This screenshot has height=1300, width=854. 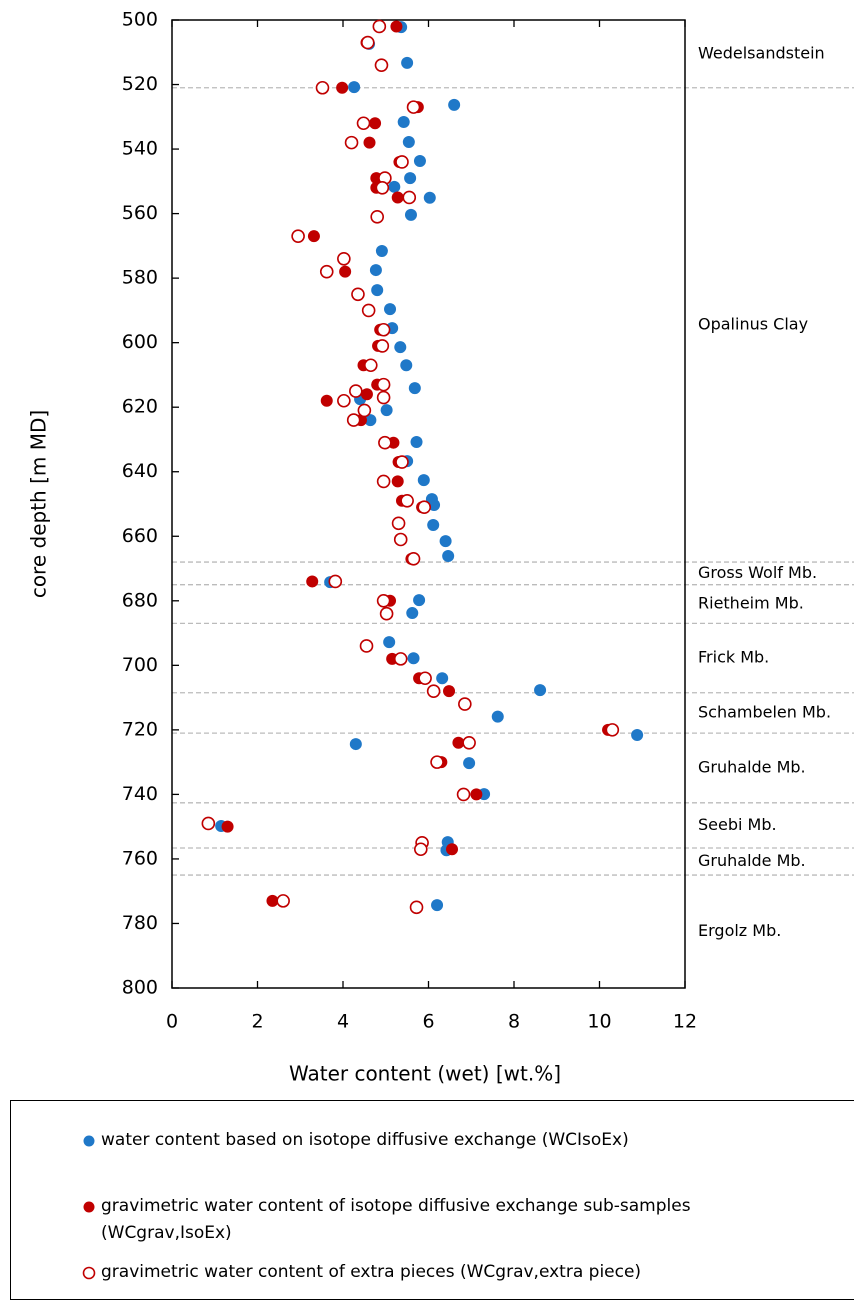 I want to click on y-tick-label: 520, so click(x=140, y=84).